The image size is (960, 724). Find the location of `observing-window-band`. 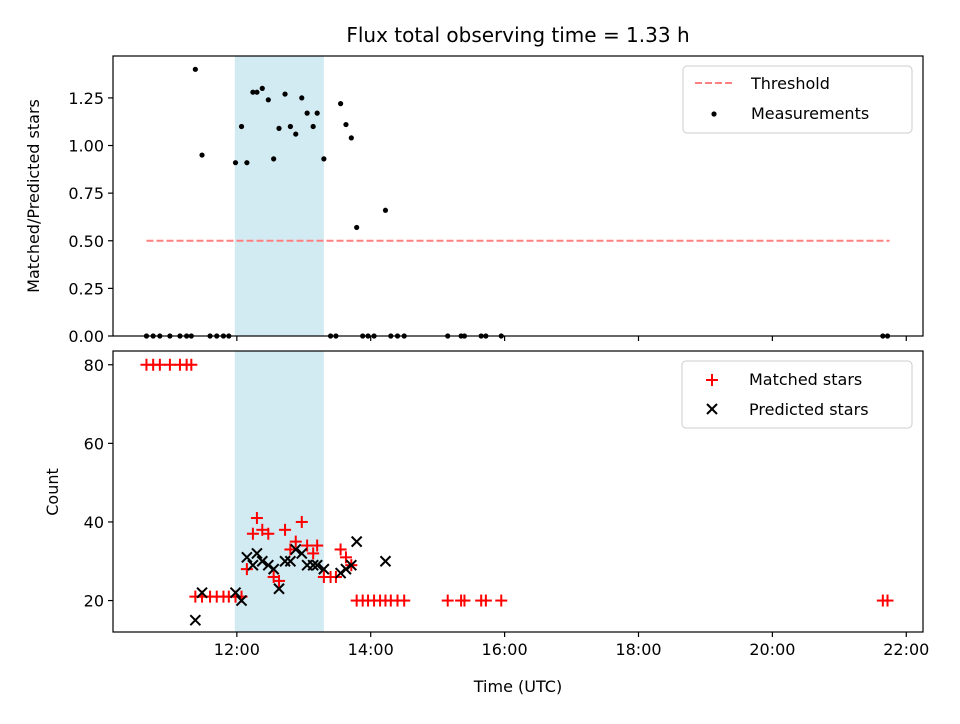

observing-window-band is located at coordinates (279, 196).